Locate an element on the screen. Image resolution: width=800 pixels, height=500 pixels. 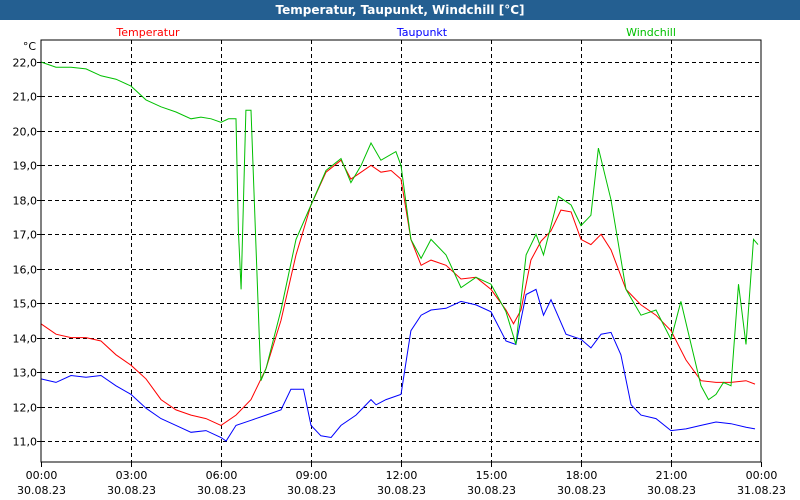
legend-taupunkt: Taupunkt is located at coordinates (422, 32).